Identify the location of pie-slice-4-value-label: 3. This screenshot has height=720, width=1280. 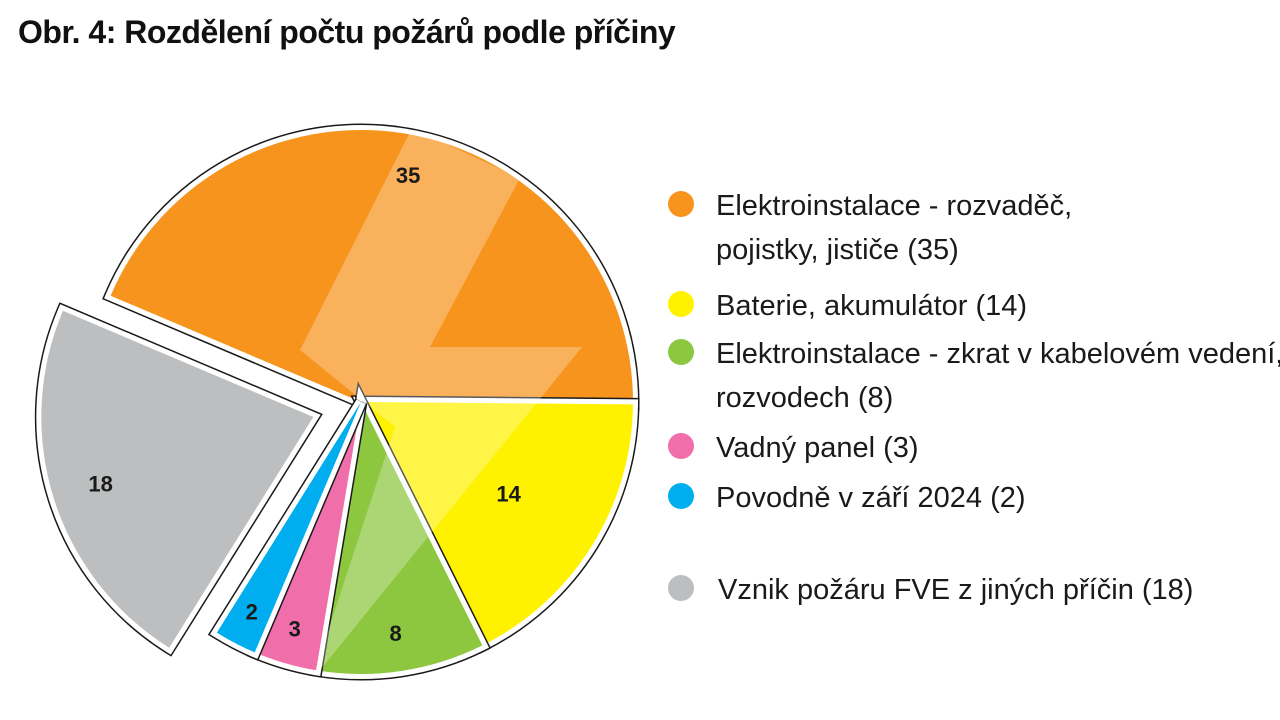
(295, 629).